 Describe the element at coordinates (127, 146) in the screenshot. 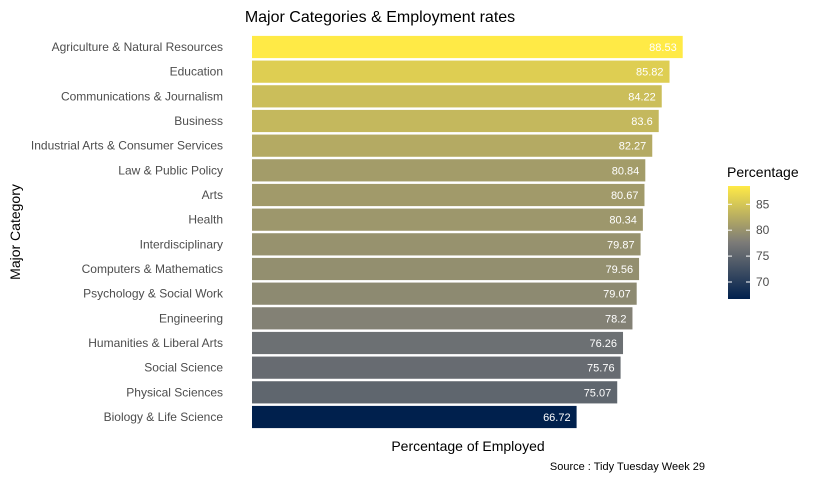

I see `category-label: Industrial Arts & Consumer Services` at that location.